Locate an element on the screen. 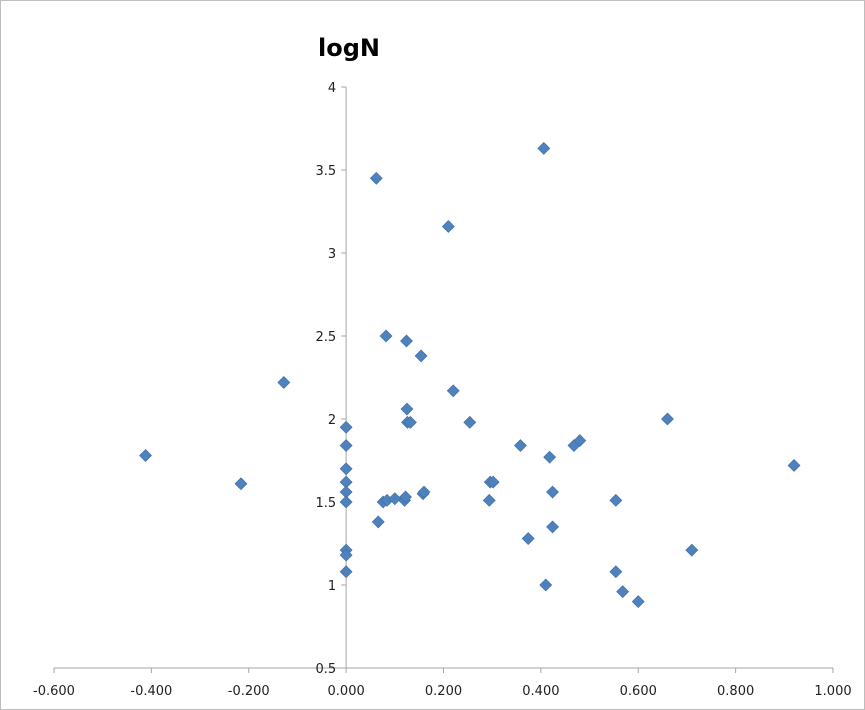 Image resolution: width=865 pixels, height=710 pixels. y-tick-label: 1.5 is located at coordinates (325, 503).